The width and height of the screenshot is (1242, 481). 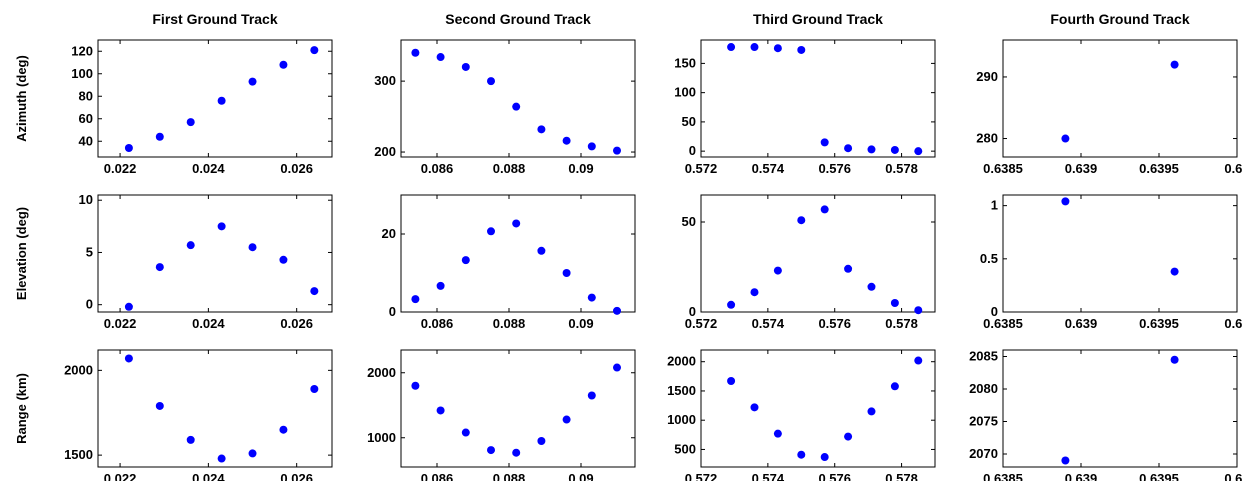 What do you see at coordinates (701, 476) in the screenshot?
I see `x-tick-label: 0.572` at bounding box center [701, 476].